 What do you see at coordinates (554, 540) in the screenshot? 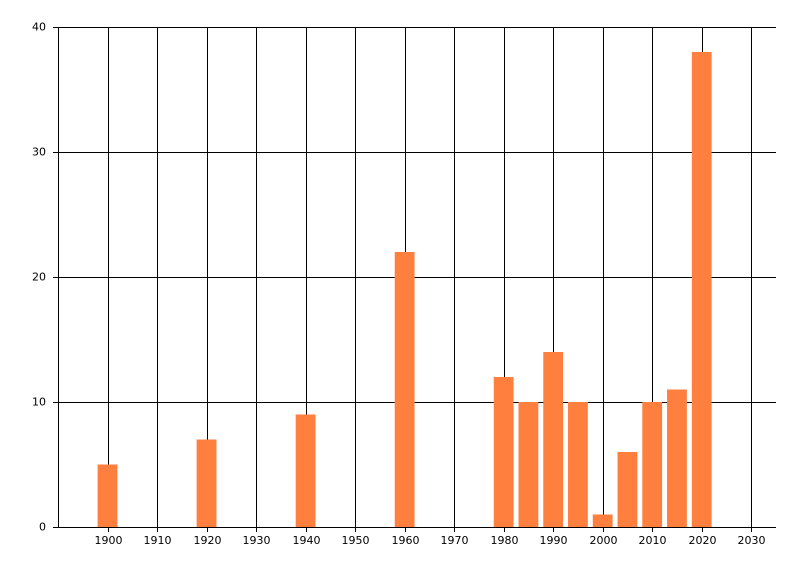
I see `x-tick-label: 1990` at bounding box center [554, 540].